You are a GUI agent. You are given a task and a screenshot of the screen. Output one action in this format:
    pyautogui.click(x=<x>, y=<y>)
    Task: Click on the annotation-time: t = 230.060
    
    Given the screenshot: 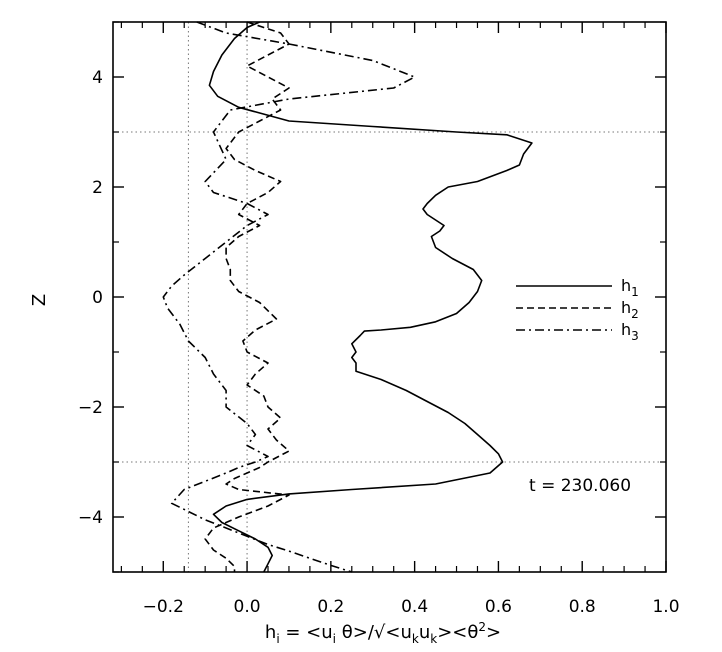 What is the action you would take?
    pyautogui.click(x=580, y=486)
    